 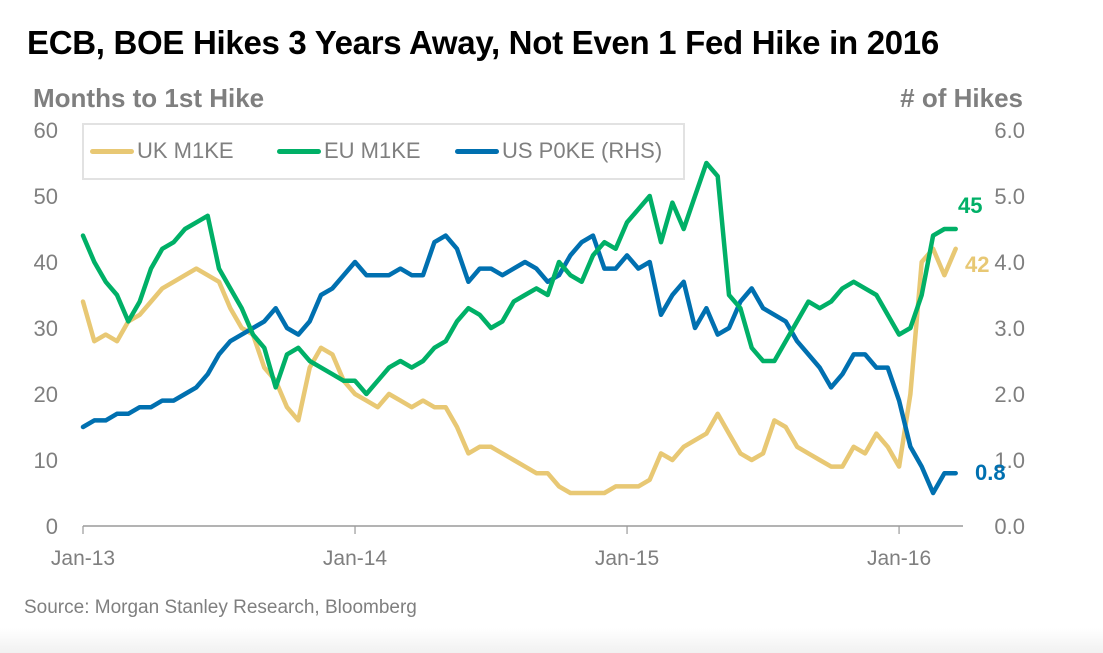 What do you see at coordinates (46, 460) in the screenshot?
I see `y-tick-label: 10` at bounding box center [46, 460].